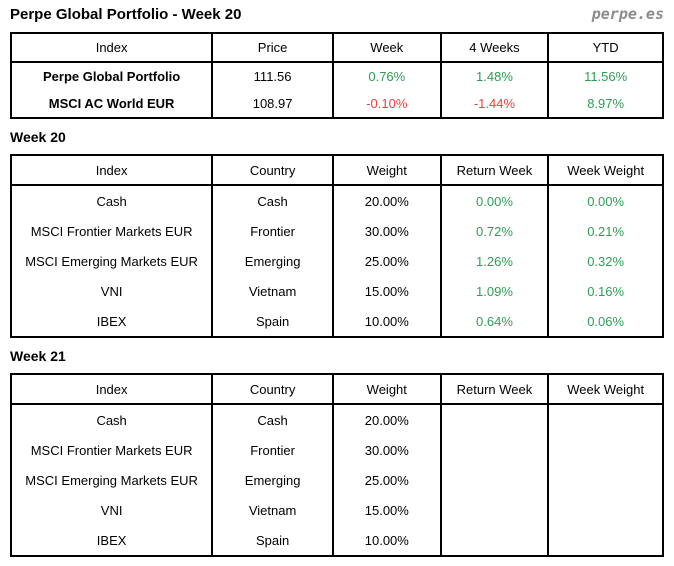  Describe the element at coordinates (605, 261) in the screenshot. I see `table-cell: 0.32%` at that location.